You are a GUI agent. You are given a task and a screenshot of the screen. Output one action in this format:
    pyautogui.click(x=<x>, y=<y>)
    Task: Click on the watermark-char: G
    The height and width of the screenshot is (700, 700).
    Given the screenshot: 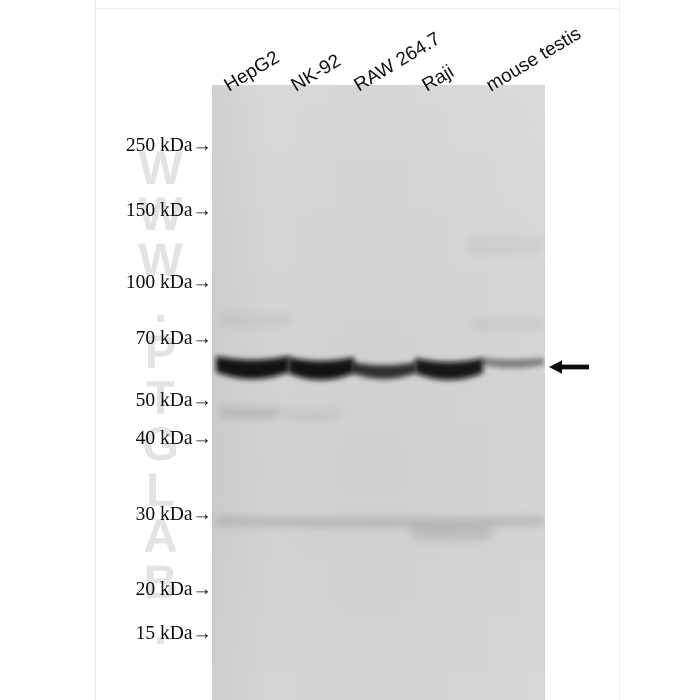 What is the action you would take?
    pyautogui.click(x=162, y=444)
    